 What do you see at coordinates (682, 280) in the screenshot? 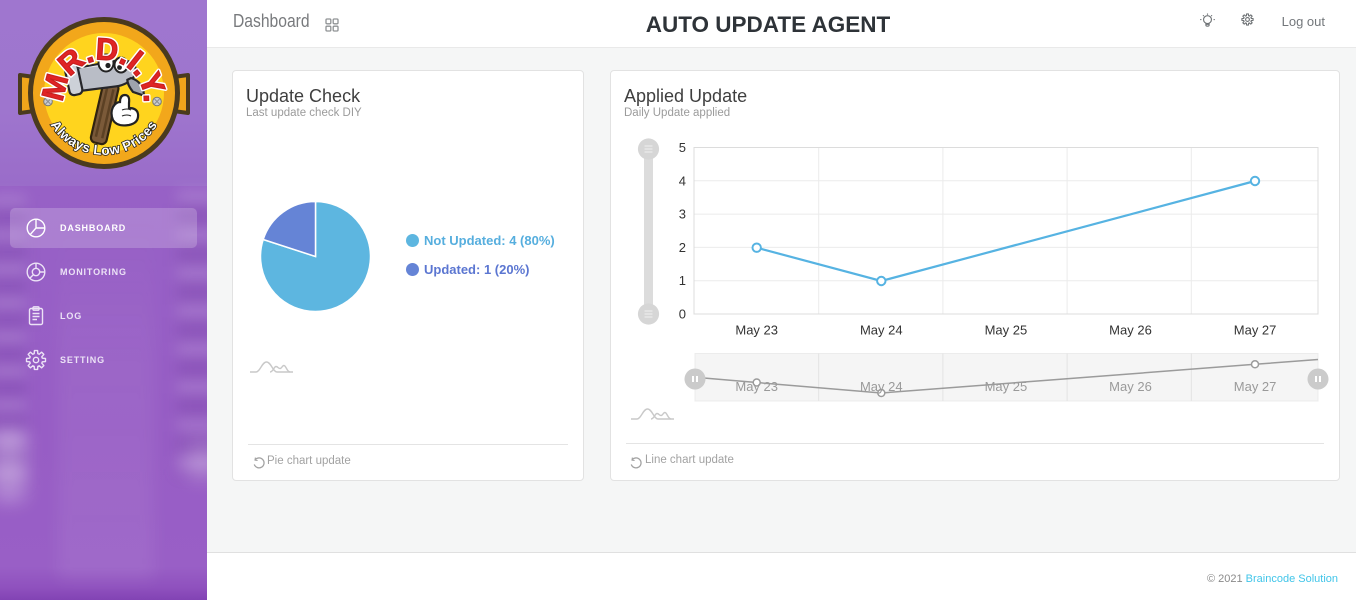
I see `svg-text: 1` at bounding box center [682, 280].